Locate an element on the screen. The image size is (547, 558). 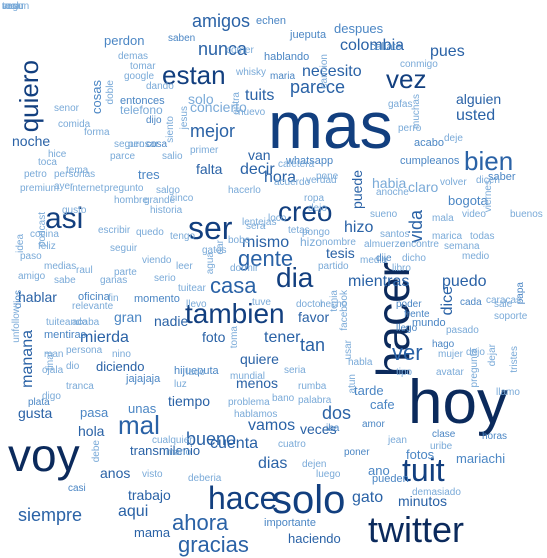
cloud-word: tesis is located at coordinates (340, 253).